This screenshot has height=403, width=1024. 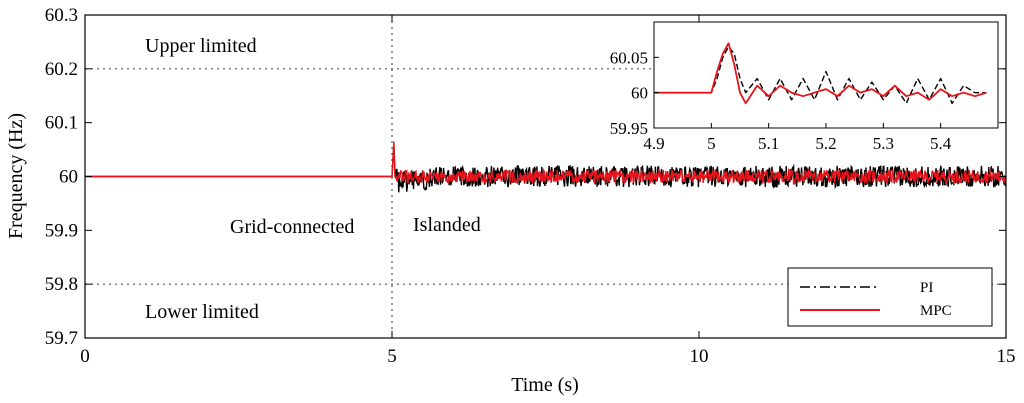 I want to click on y-tick-label: 59.8, so click(x=61, y=284).